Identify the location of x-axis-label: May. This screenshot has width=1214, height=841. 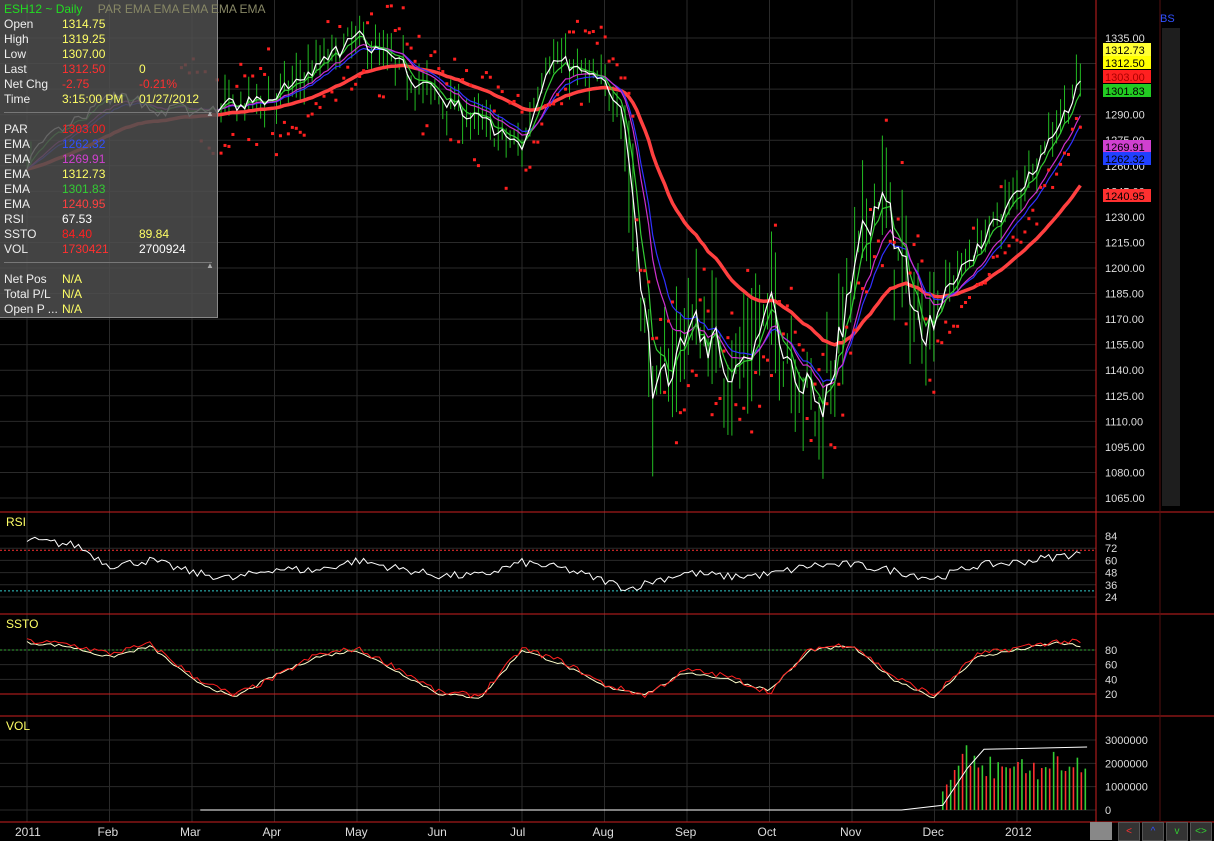
(356, 832).